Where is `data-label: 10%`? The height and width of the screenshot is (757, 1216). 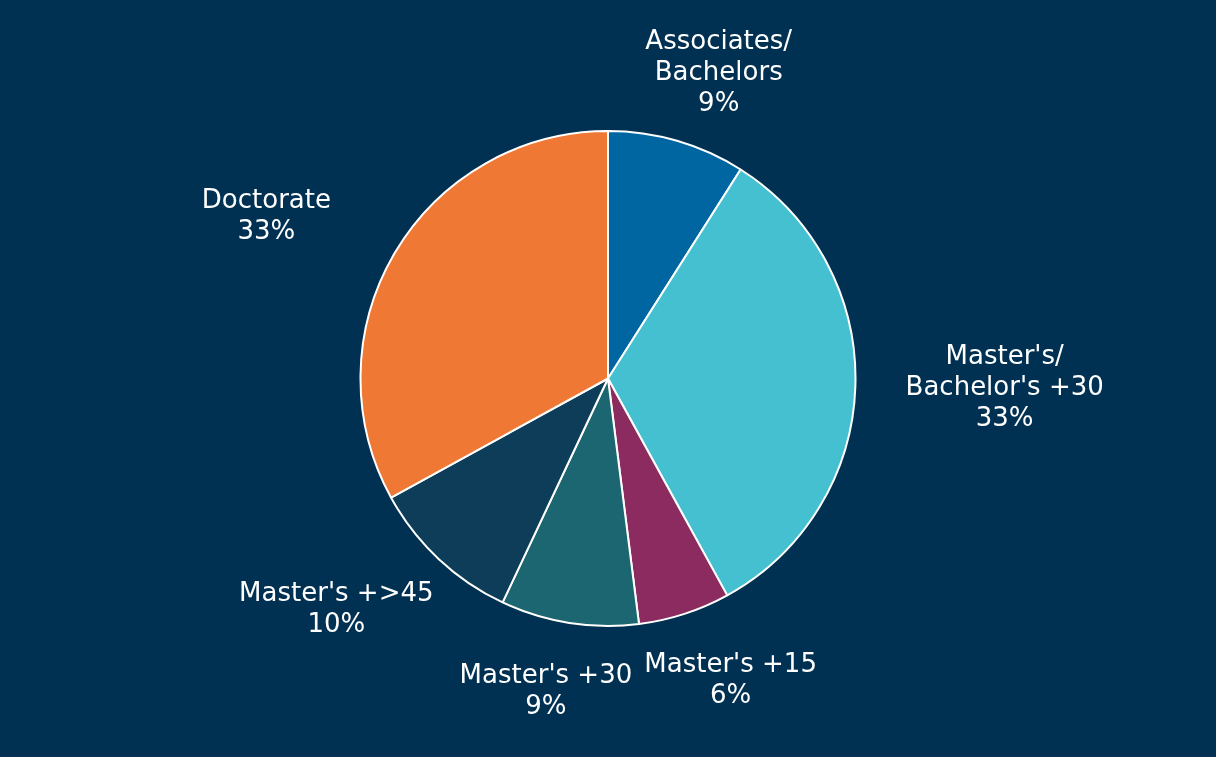
data-label: 10% is located at coordinates (336, 623).